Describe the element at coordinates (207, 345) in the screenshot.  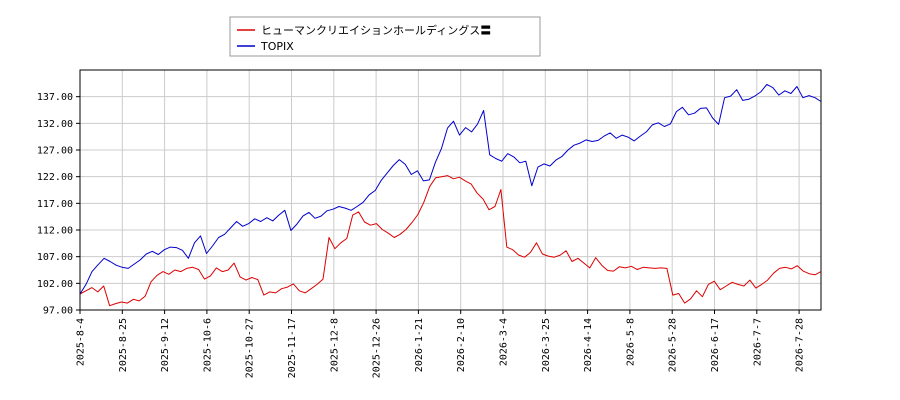
I see `x-tick-label: 2025-10-6` at that location.